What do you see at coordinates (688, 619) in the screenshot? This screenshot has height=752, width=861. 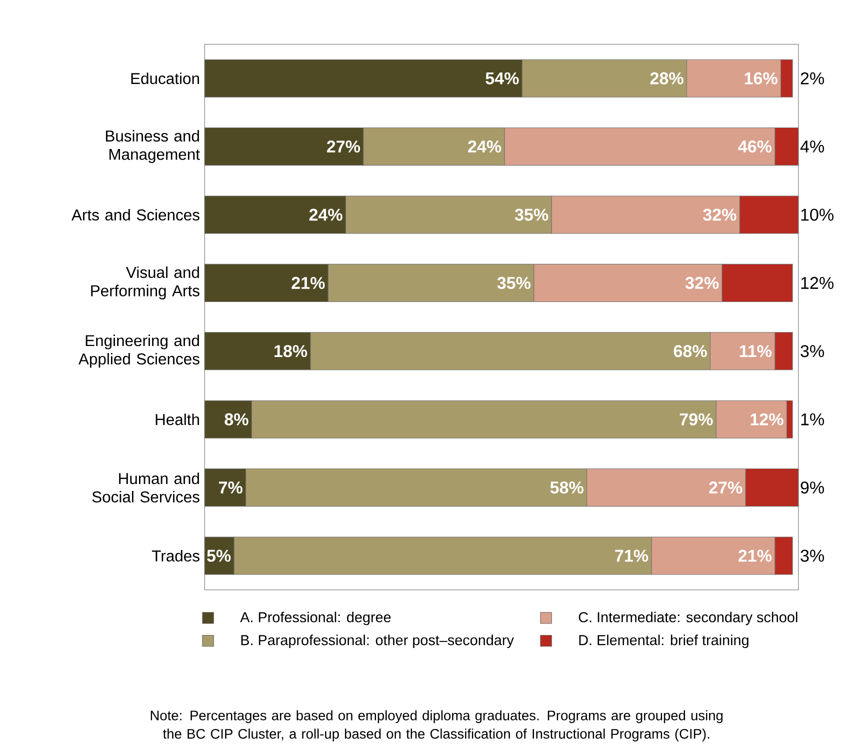 I see `legend-label: C. Intermediate: secondary school` at bounding box center [688, 619].